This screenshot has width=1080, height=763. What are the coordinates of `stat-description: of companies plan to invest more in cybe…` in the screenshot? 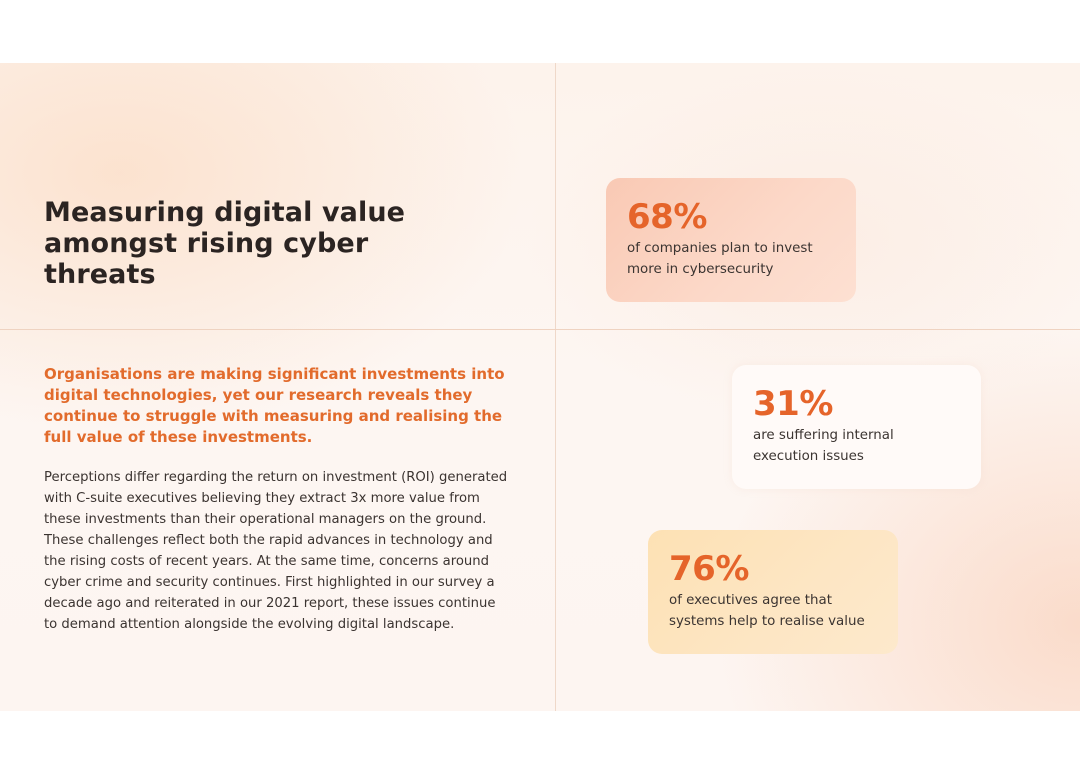 It's located at (720, 259).